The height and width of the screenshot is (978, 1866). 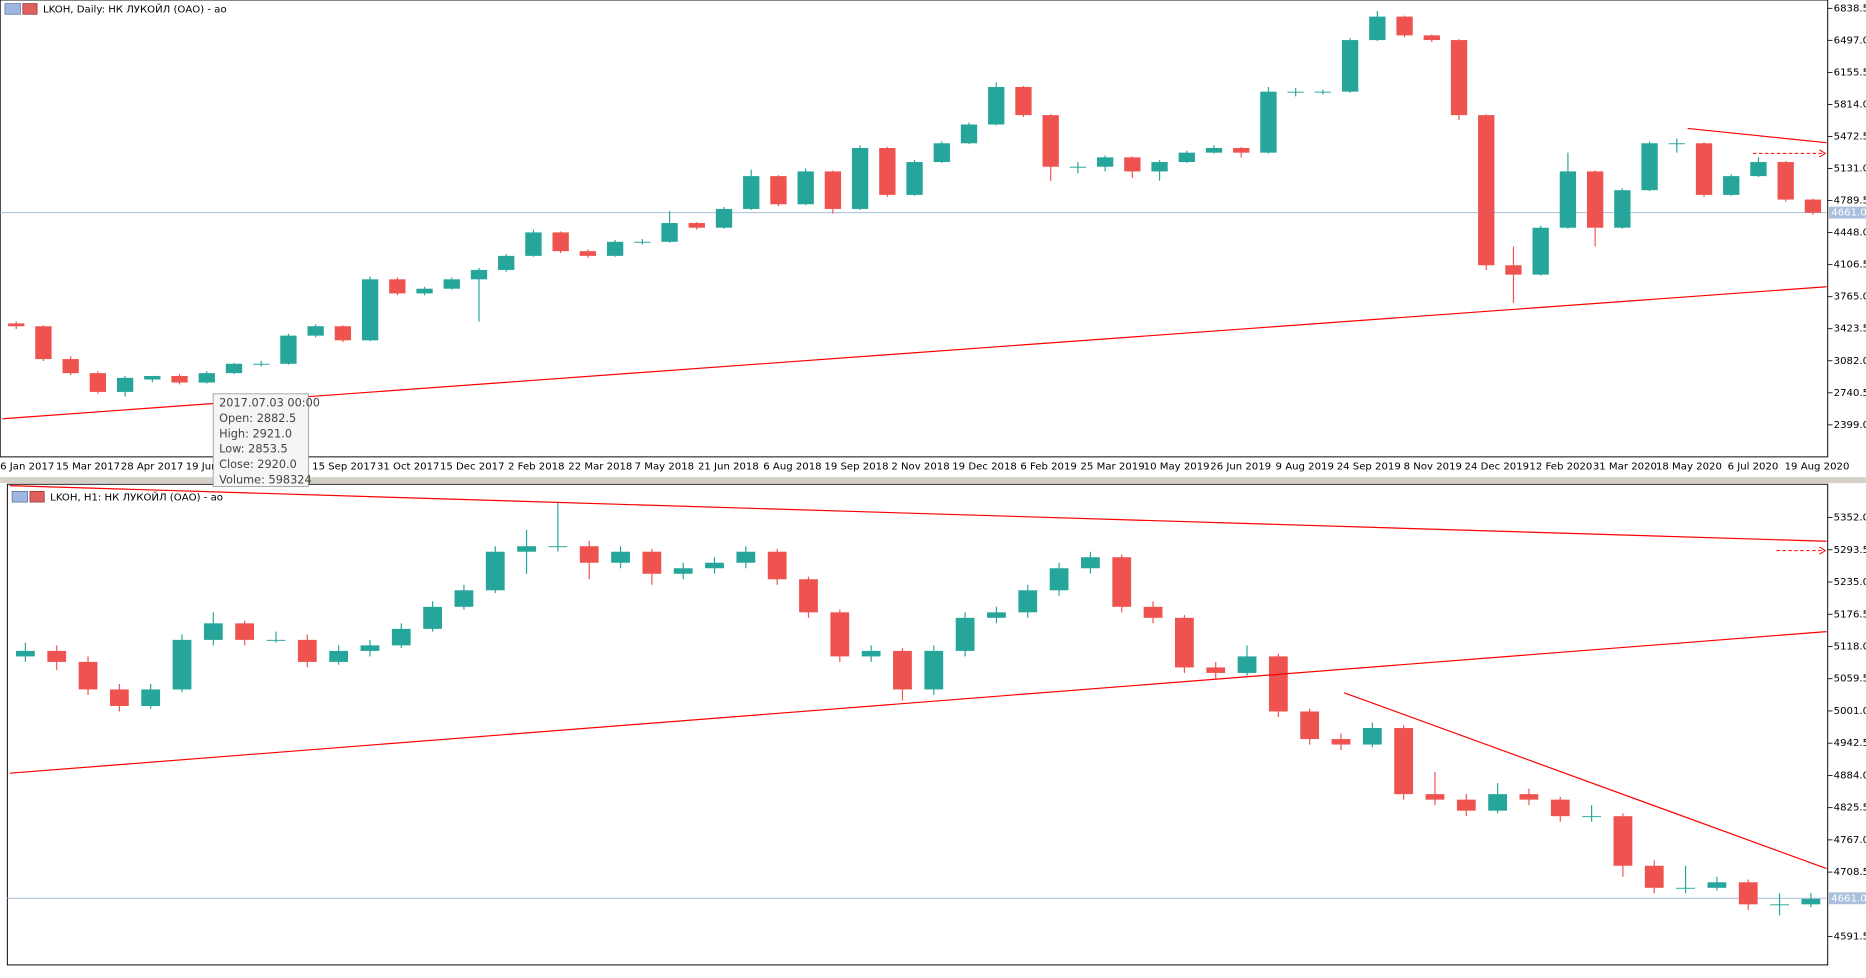 What do you see at coordinates (1823, 550) in the screenshot?
I see `alert-arrow` at bounding box center [1823, 550].